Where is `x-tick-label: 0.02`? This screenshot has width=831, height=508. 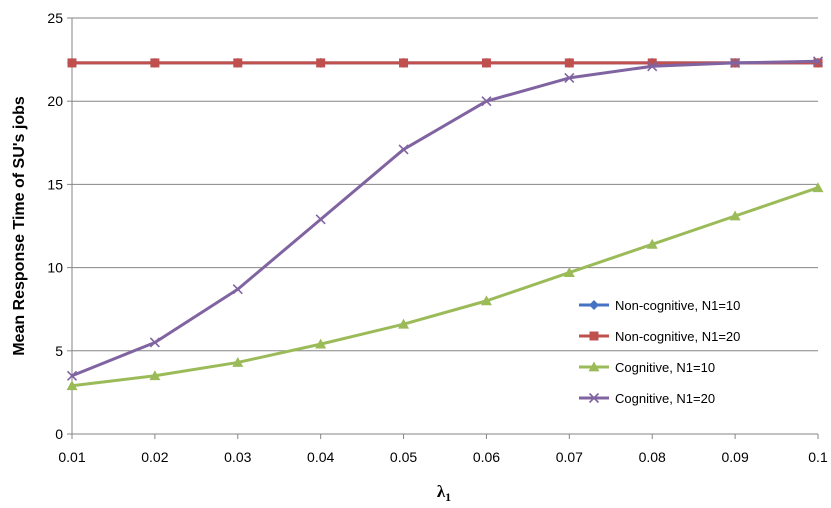 x-tick-label: 0.02 is located at coordinates (154, 457).